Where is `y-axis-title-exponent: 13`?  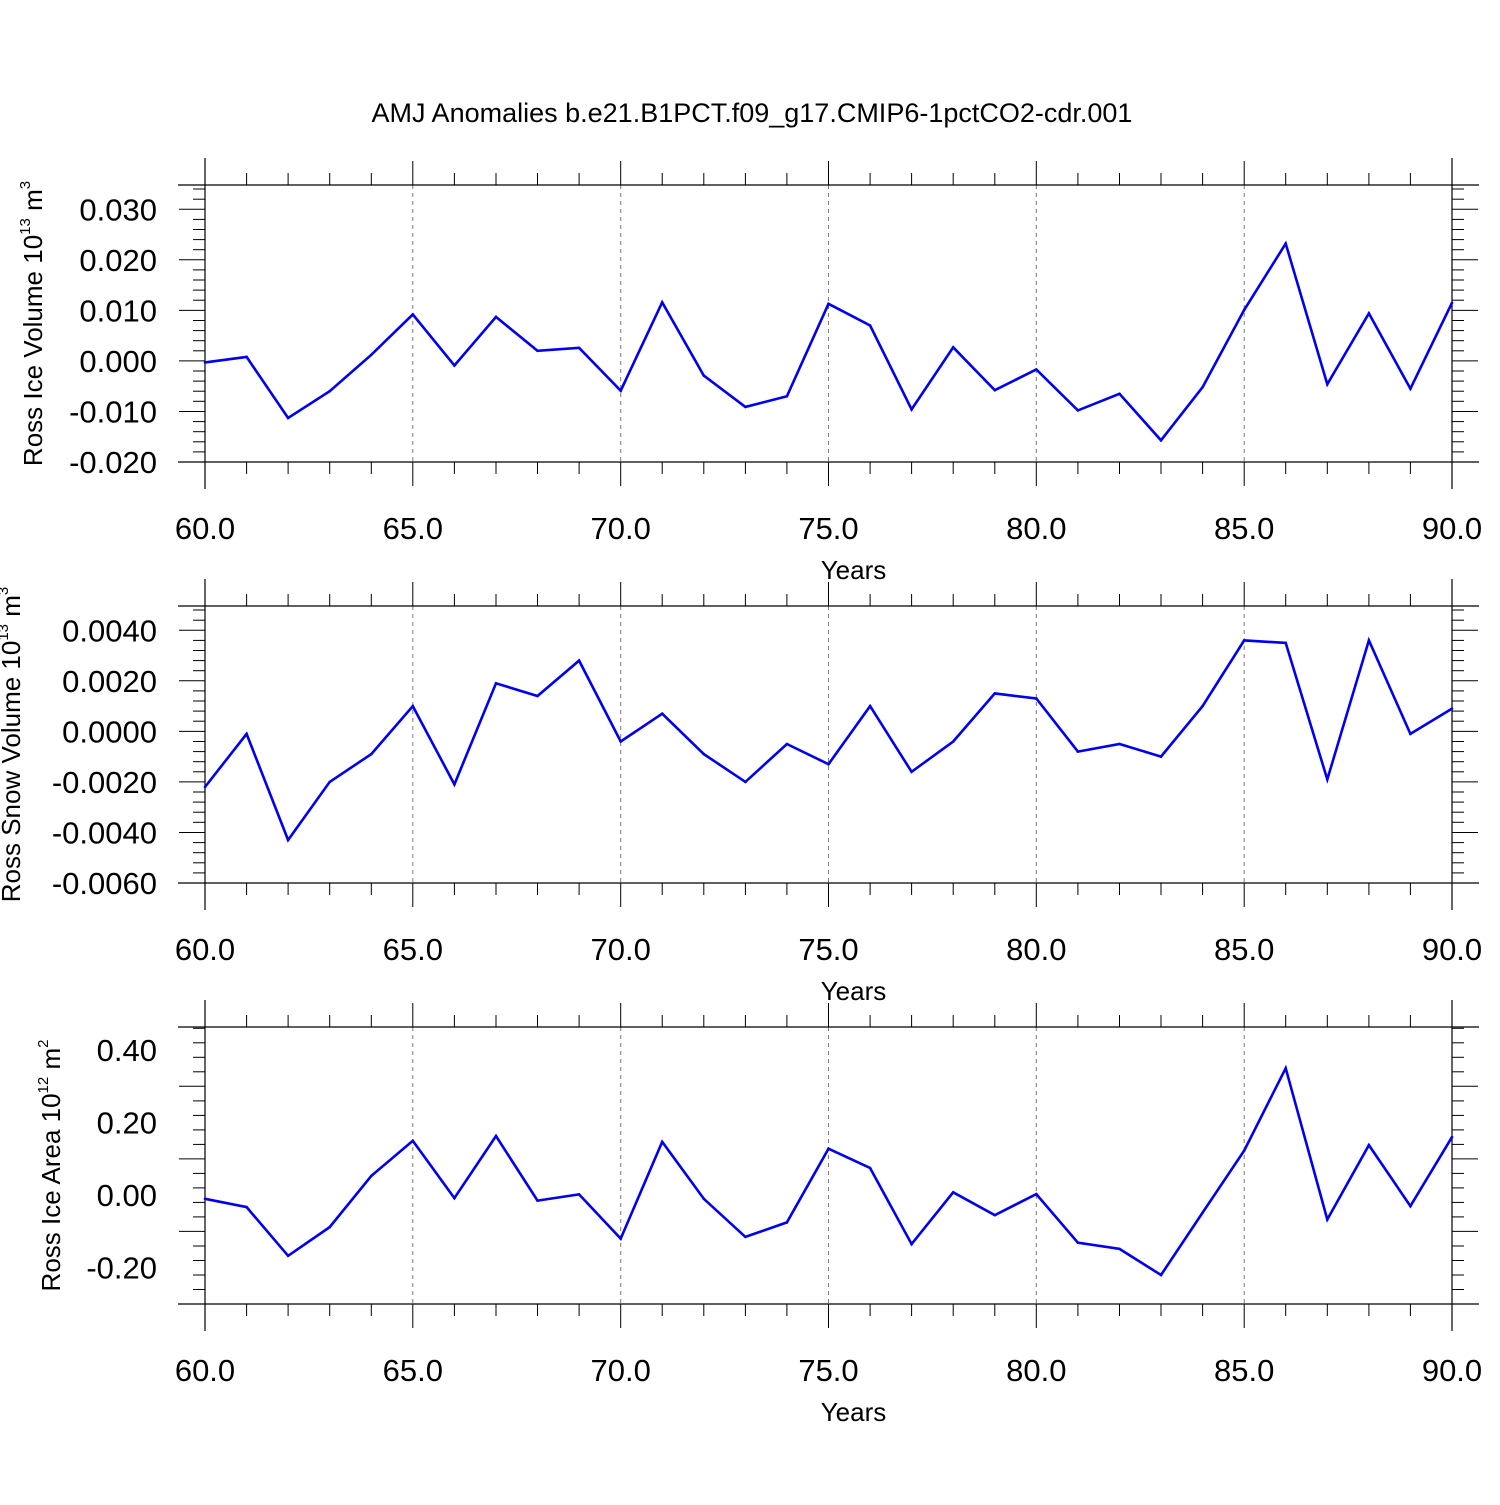 y-axis-title-exponent: 13 is located at coordinates (6, 632).